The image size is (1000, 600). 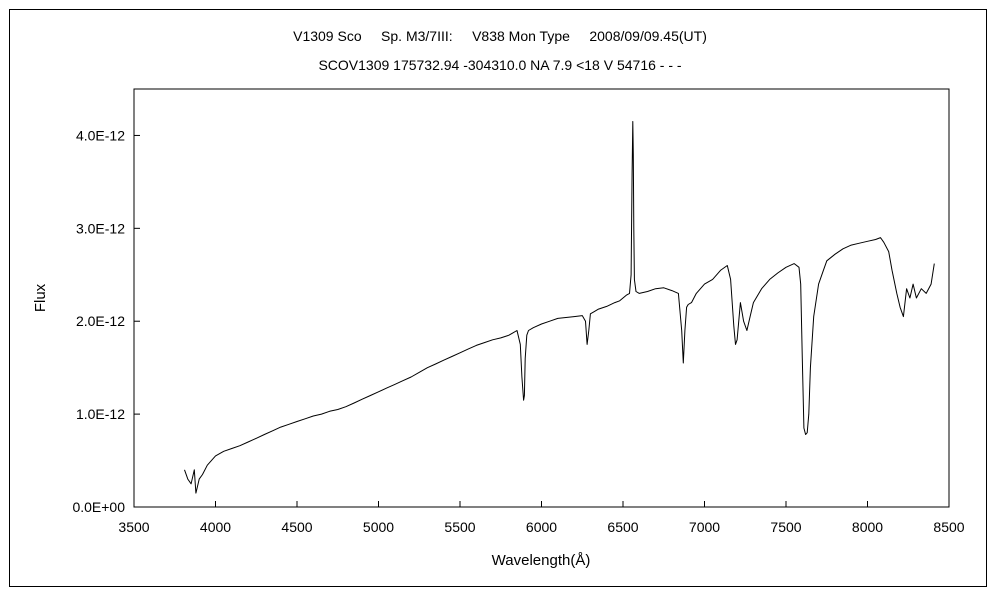 I want to click on x-tick-label: 5000, so click(x=378, y=527).